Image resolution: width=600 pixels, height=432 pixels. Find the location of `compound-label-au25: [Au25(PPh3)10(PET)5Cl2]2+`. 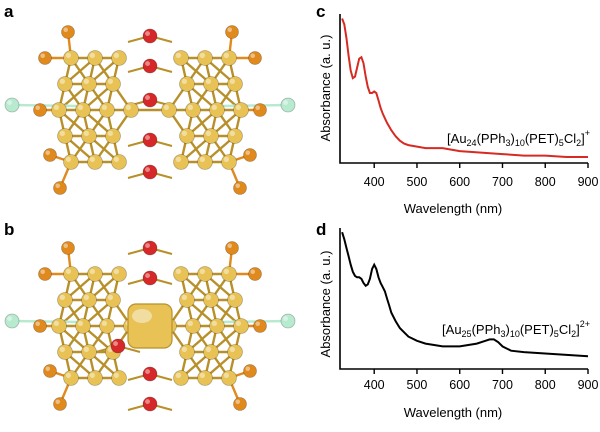

compound-label-au25: [Au25(PPh3)10(PET)5Cl2]2+ is located at coordinates (516, 329).